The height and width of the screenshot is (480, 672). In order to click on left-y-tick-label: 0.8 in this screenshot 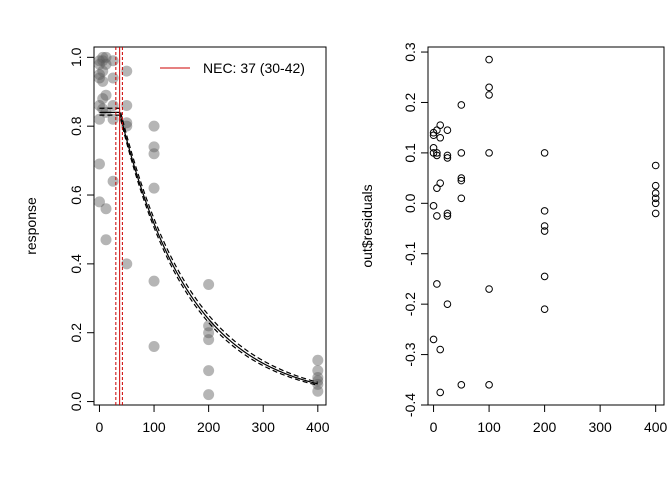, I will do `click(76, 126)`.